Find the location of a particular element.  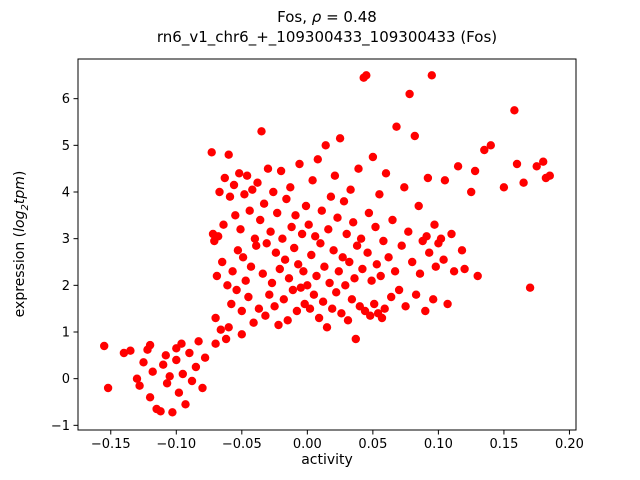

x-tick-label: 0.10 is located at coordinates (438, 444).